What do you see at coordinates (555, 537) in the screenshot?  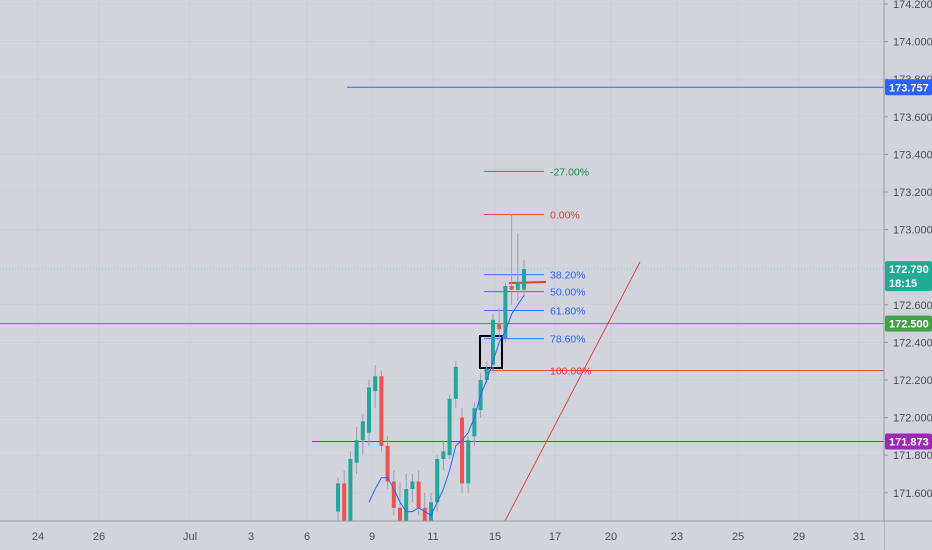 I see `x-tick-label: 17` at bounding box center [555, 537].